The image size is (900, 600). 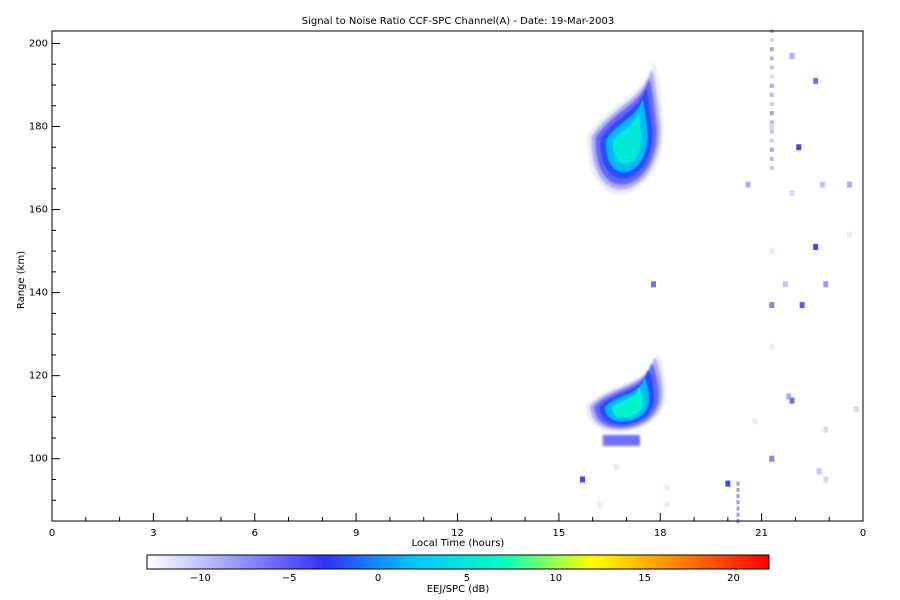 I want to click on y-axis-label: Range (km), so click(x=21, y=280).